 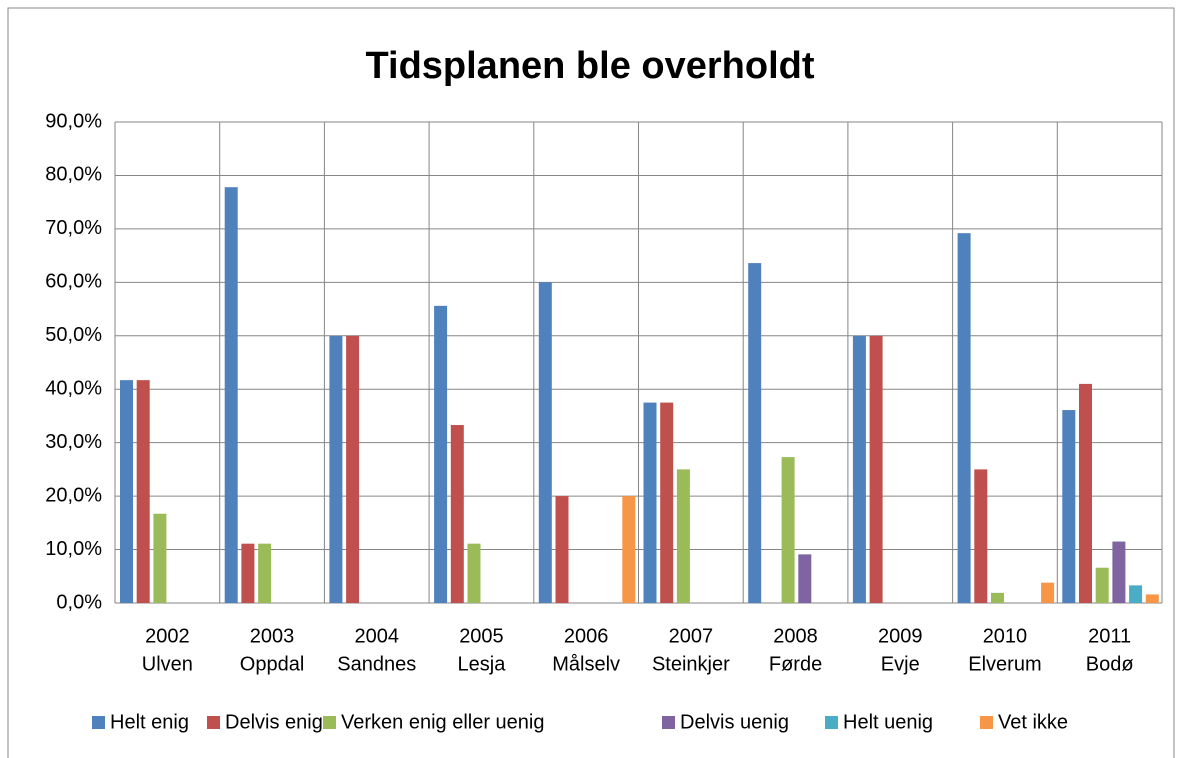 I want to click on x-tick-label: Førde, so click(x=795, y=664).